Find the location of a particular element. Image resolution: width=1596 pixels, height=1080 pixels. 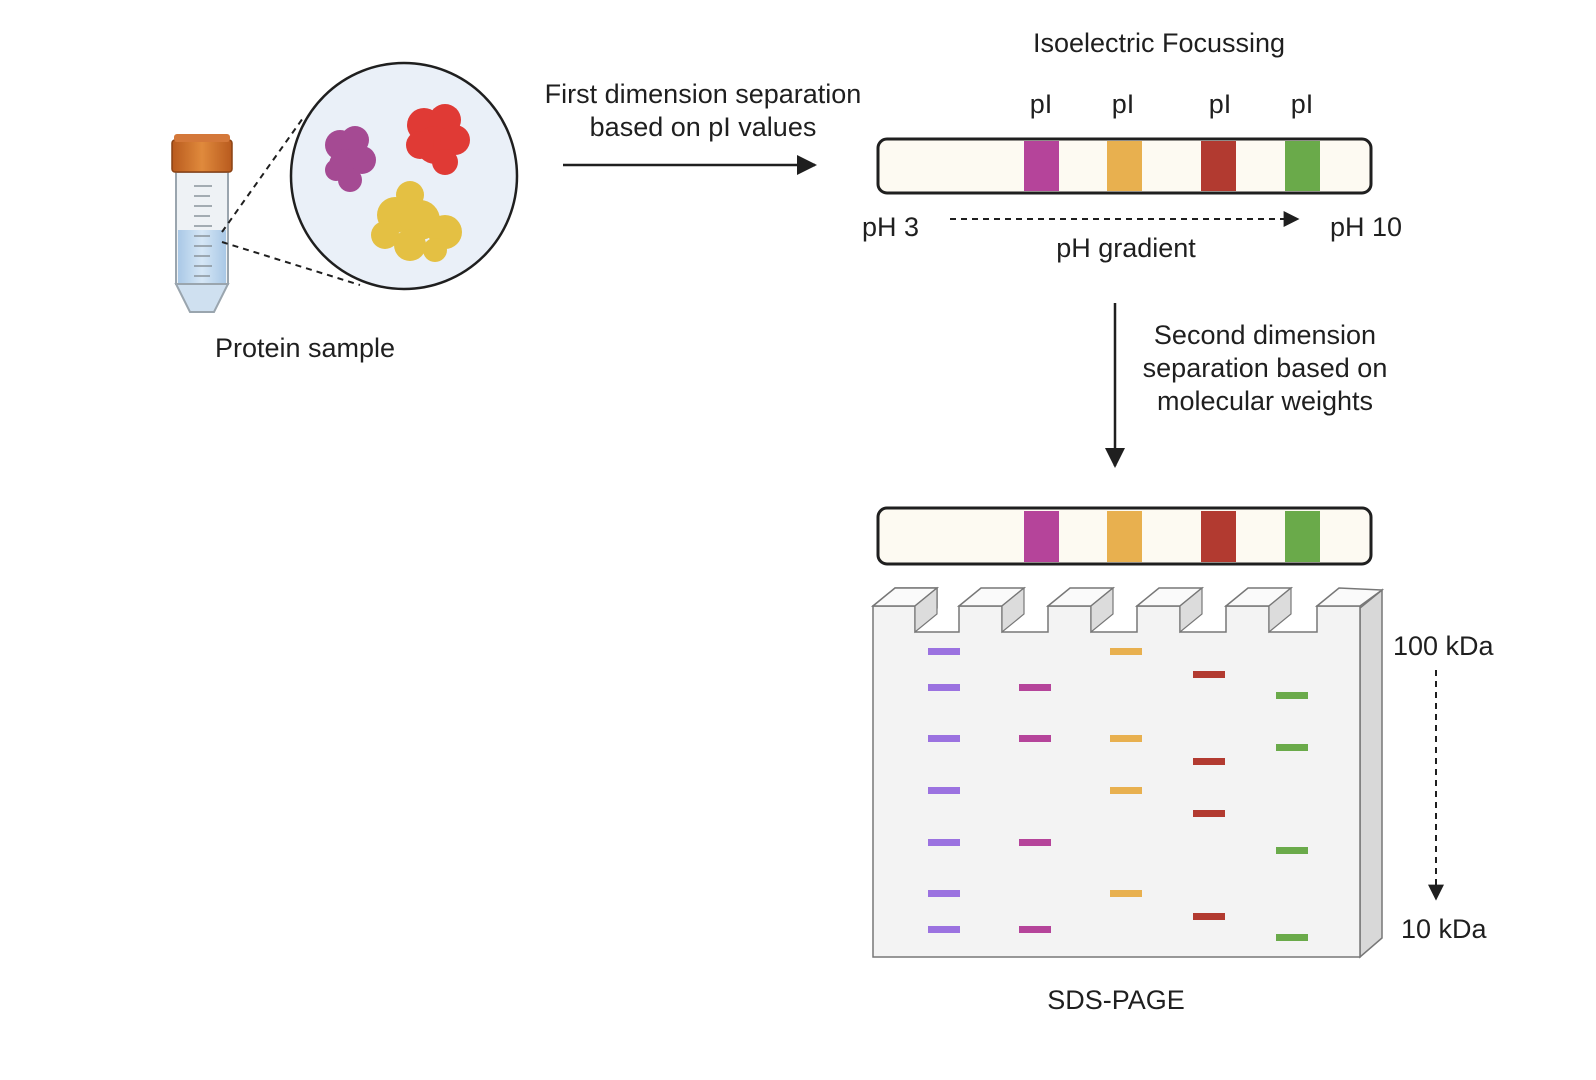

ph-end-label: pH 10 is located at coordinates (1366, 227).